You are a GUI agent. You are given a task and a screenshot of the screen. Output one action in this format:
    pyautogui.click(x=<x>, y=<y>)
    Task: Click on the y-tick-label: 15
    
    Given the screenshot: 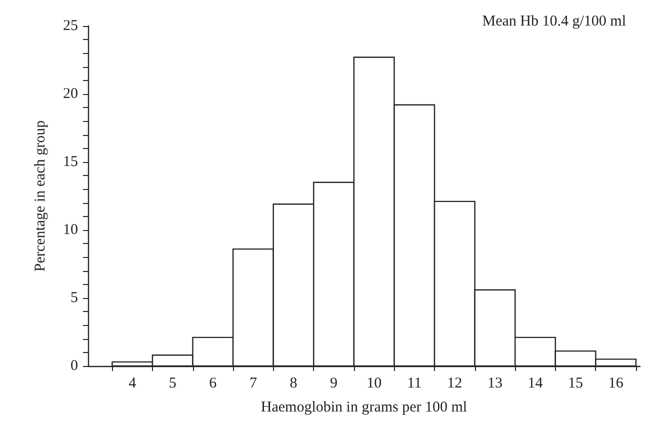 What is the action you would take?
    pyautogui.click(x=70, y=162)
    